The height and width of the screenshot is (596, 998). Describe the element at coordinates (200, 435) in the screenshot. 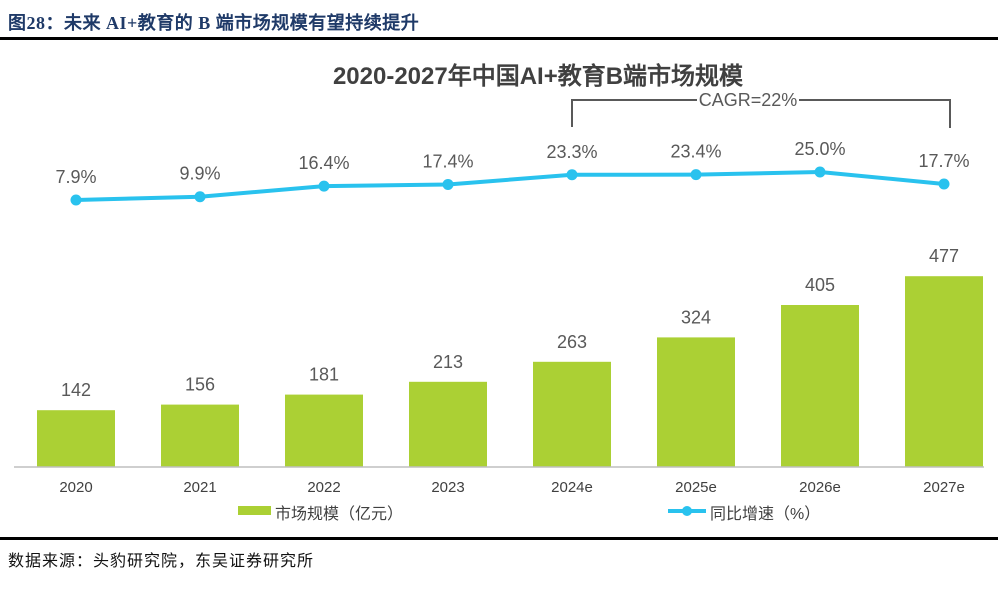

I see `bar-2021` at that location.